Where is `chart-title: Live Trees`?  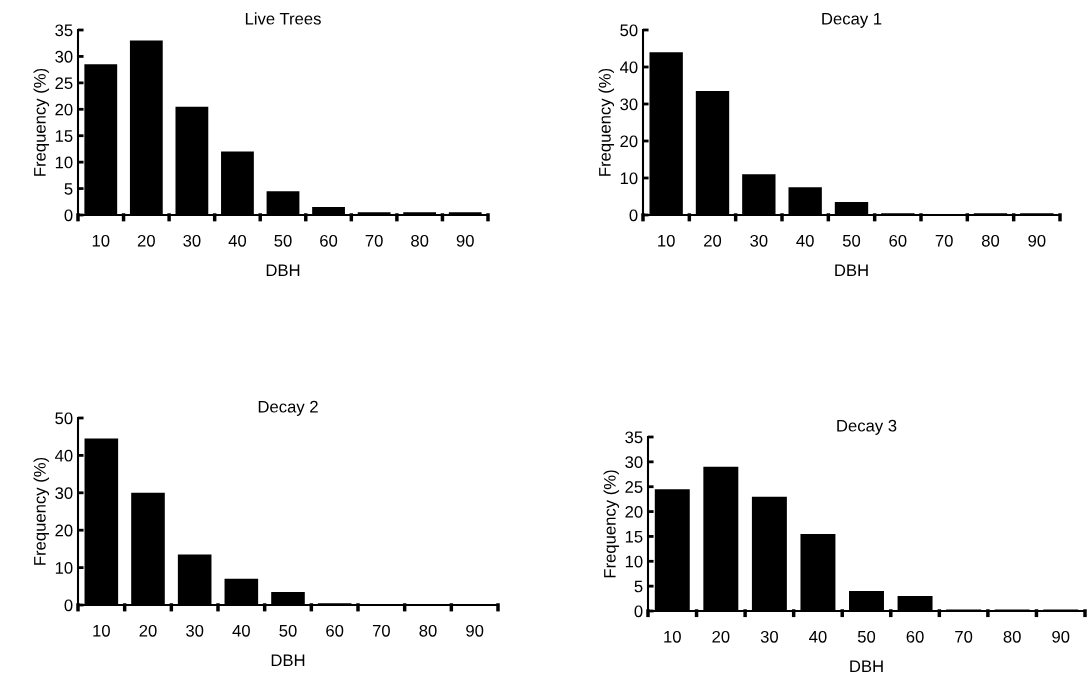 chart-title: Live Trees is located at coordinates (283, 18).